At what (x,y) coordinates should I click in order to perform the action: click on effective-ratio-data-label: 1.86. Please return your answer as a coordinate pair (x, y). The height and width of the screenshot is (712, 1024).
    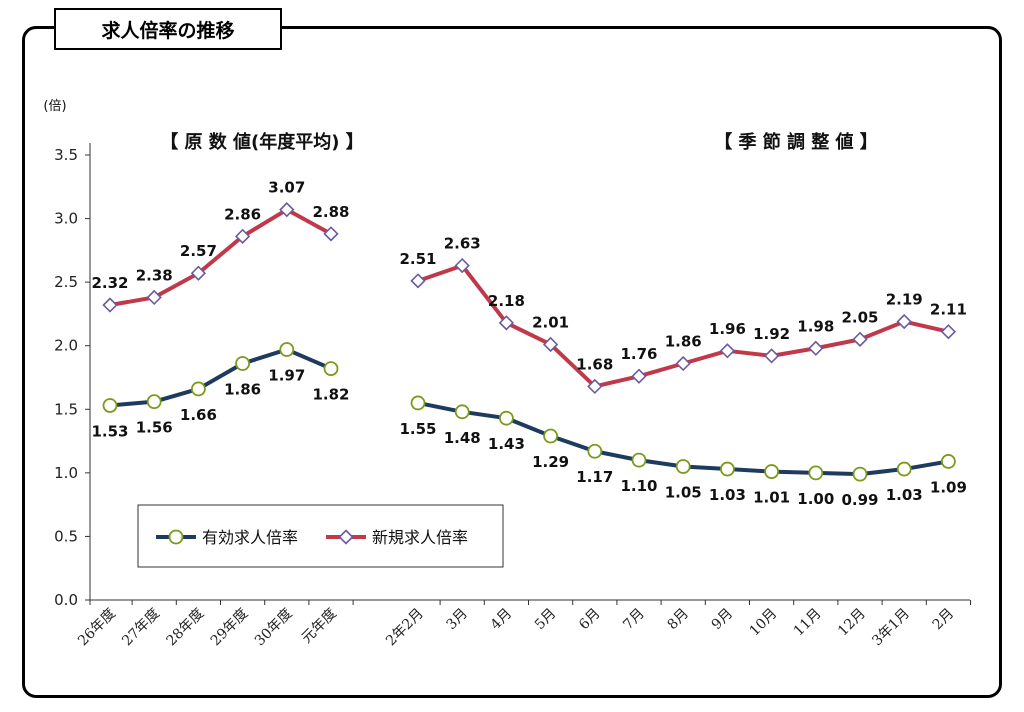
    Looking at the image, I should click on (242, 390).